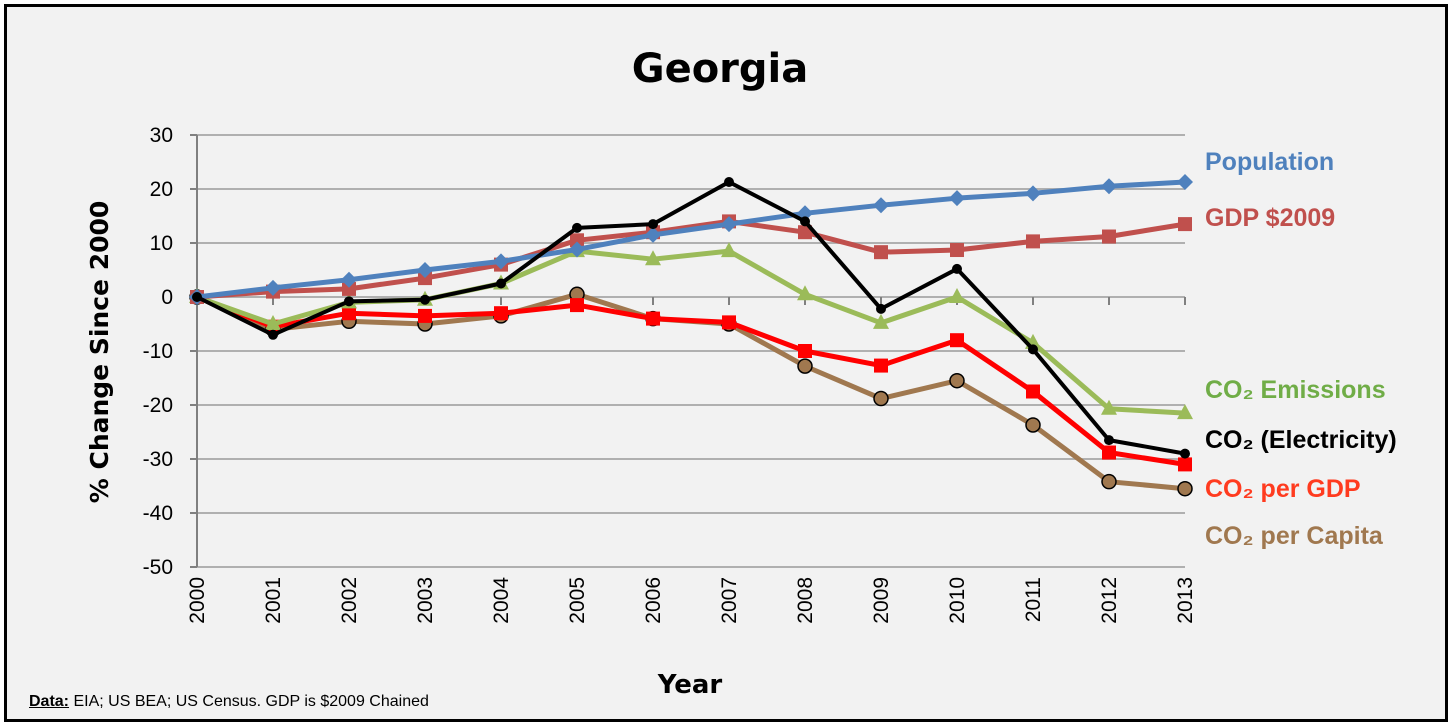 Image resolution: width=1452 pixels, height=725 pixels. What do you see at coordinates (158, 567) in the screenshot?
I see `y-tick-label: -50` at bounding box center [158, 567].